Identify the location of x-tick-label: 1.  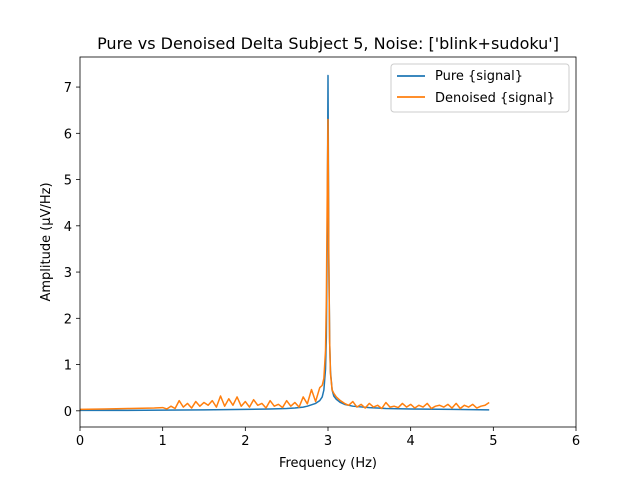
(163, 441).